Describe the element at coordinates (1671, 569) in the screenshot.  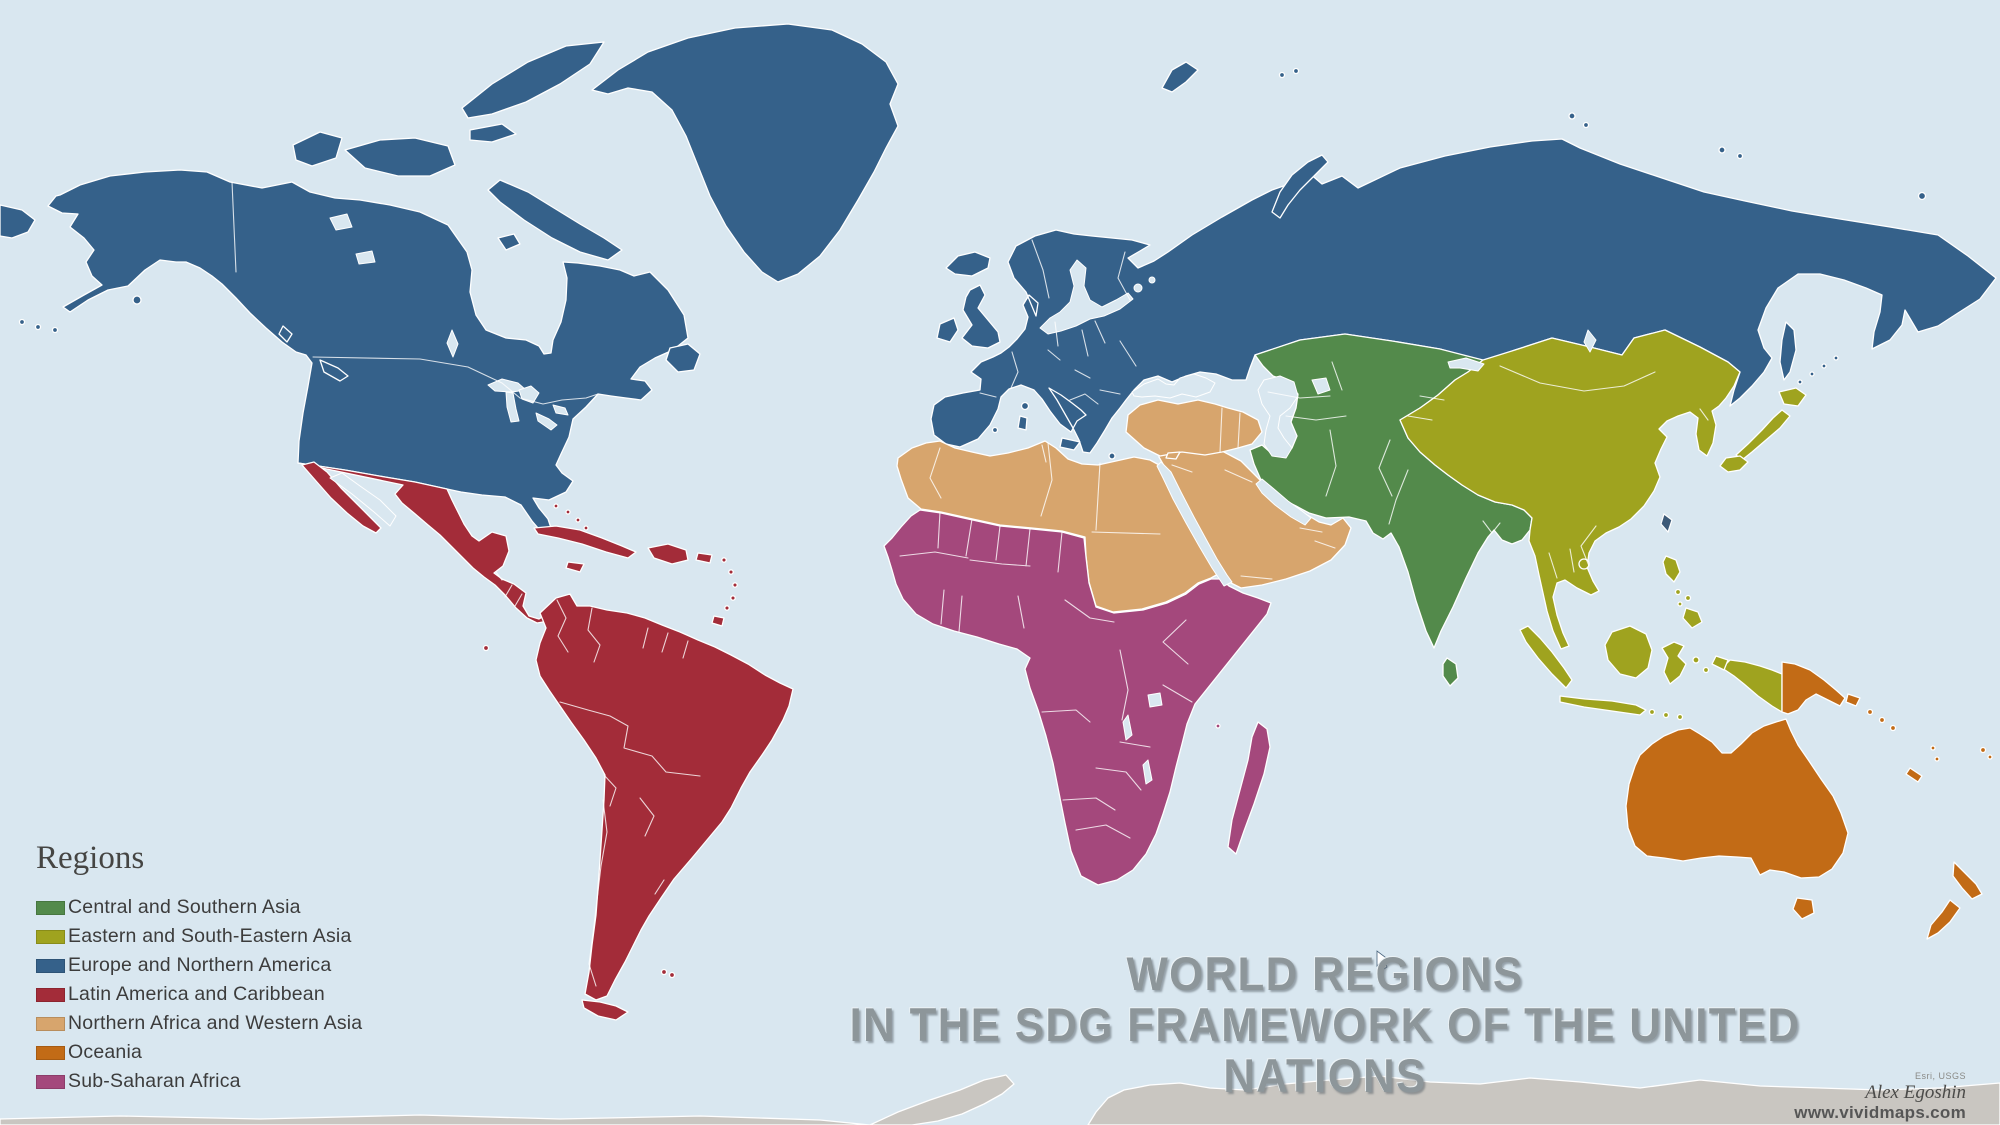
I see `island-luzon` at that location.